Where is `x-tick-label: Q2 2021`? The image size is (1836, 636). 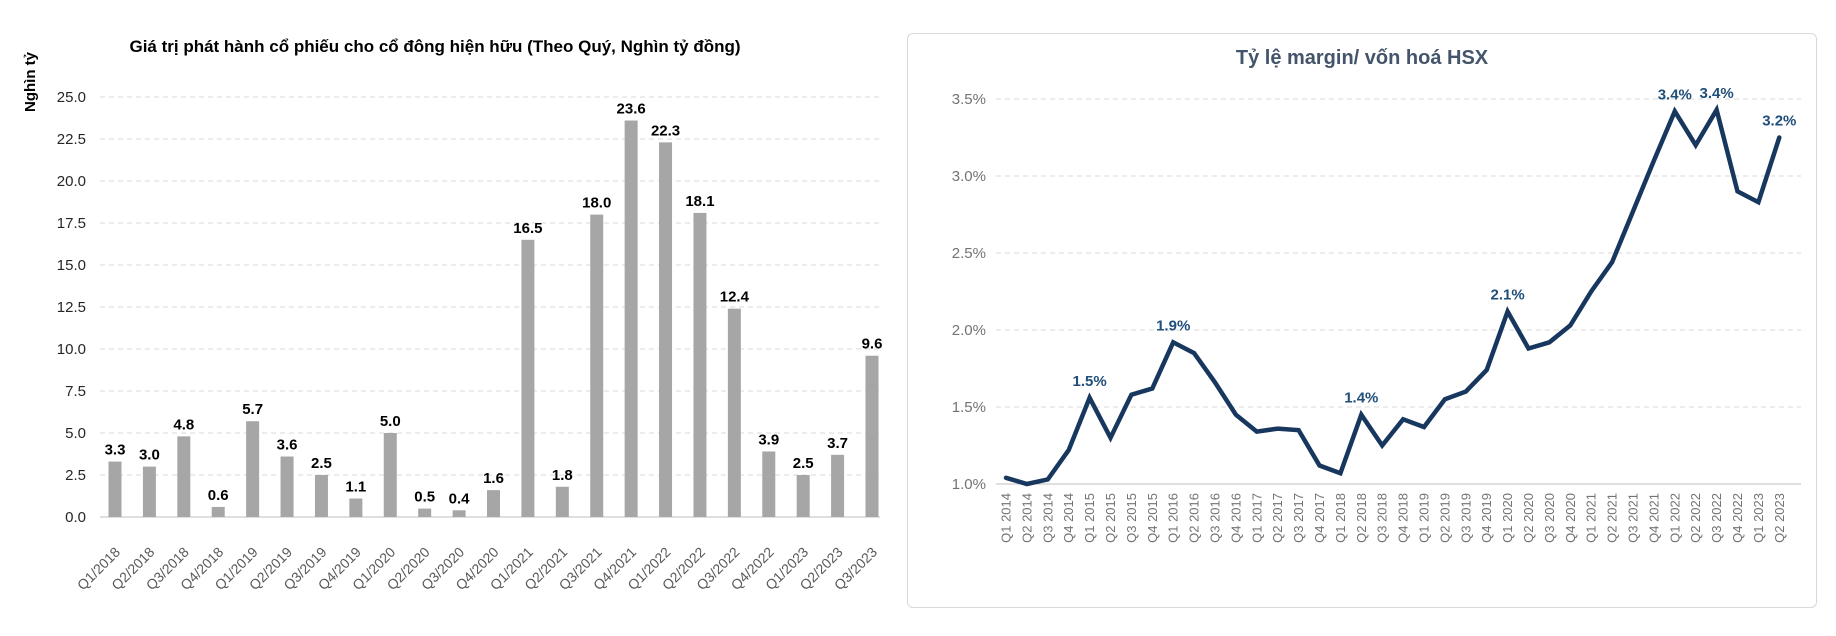 x-tick-label: Q2 2021 is located at coordinates (1612, 518).